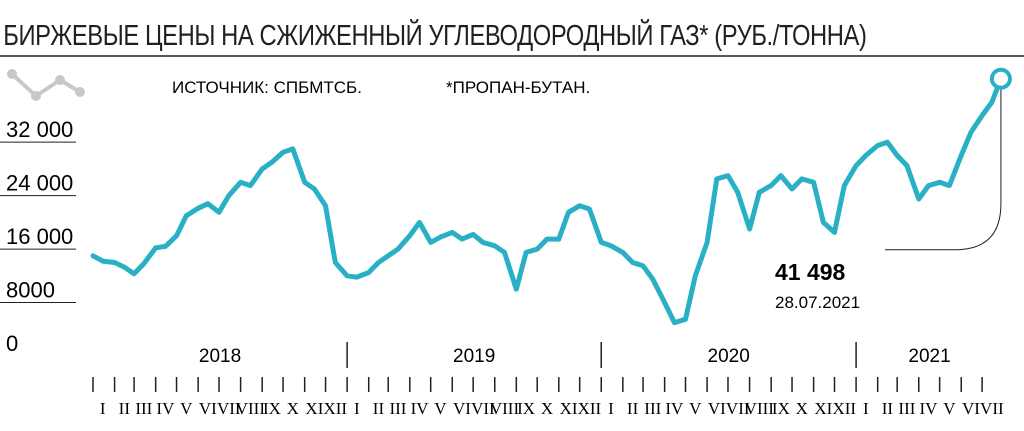 The height and width of the screenshot is (431, 1024). I want to click on callout-date: 28.07.2021, so click(817, 302).